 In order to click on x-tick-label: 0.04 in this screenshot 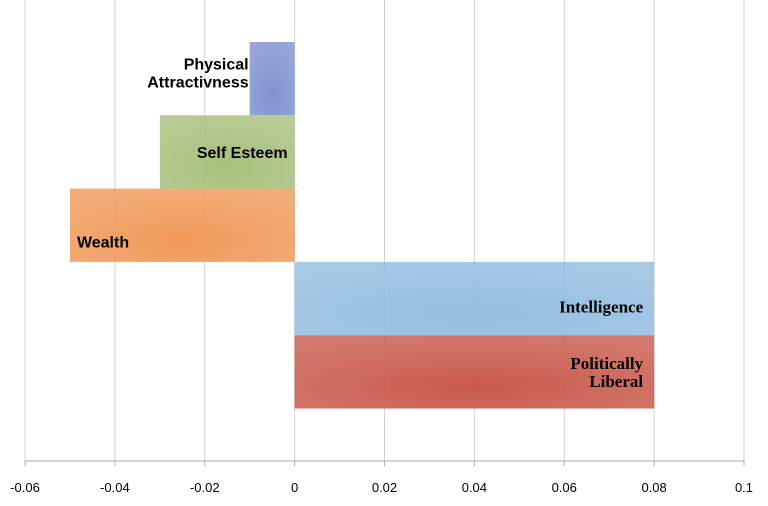, I will do `click(474, 487)`.